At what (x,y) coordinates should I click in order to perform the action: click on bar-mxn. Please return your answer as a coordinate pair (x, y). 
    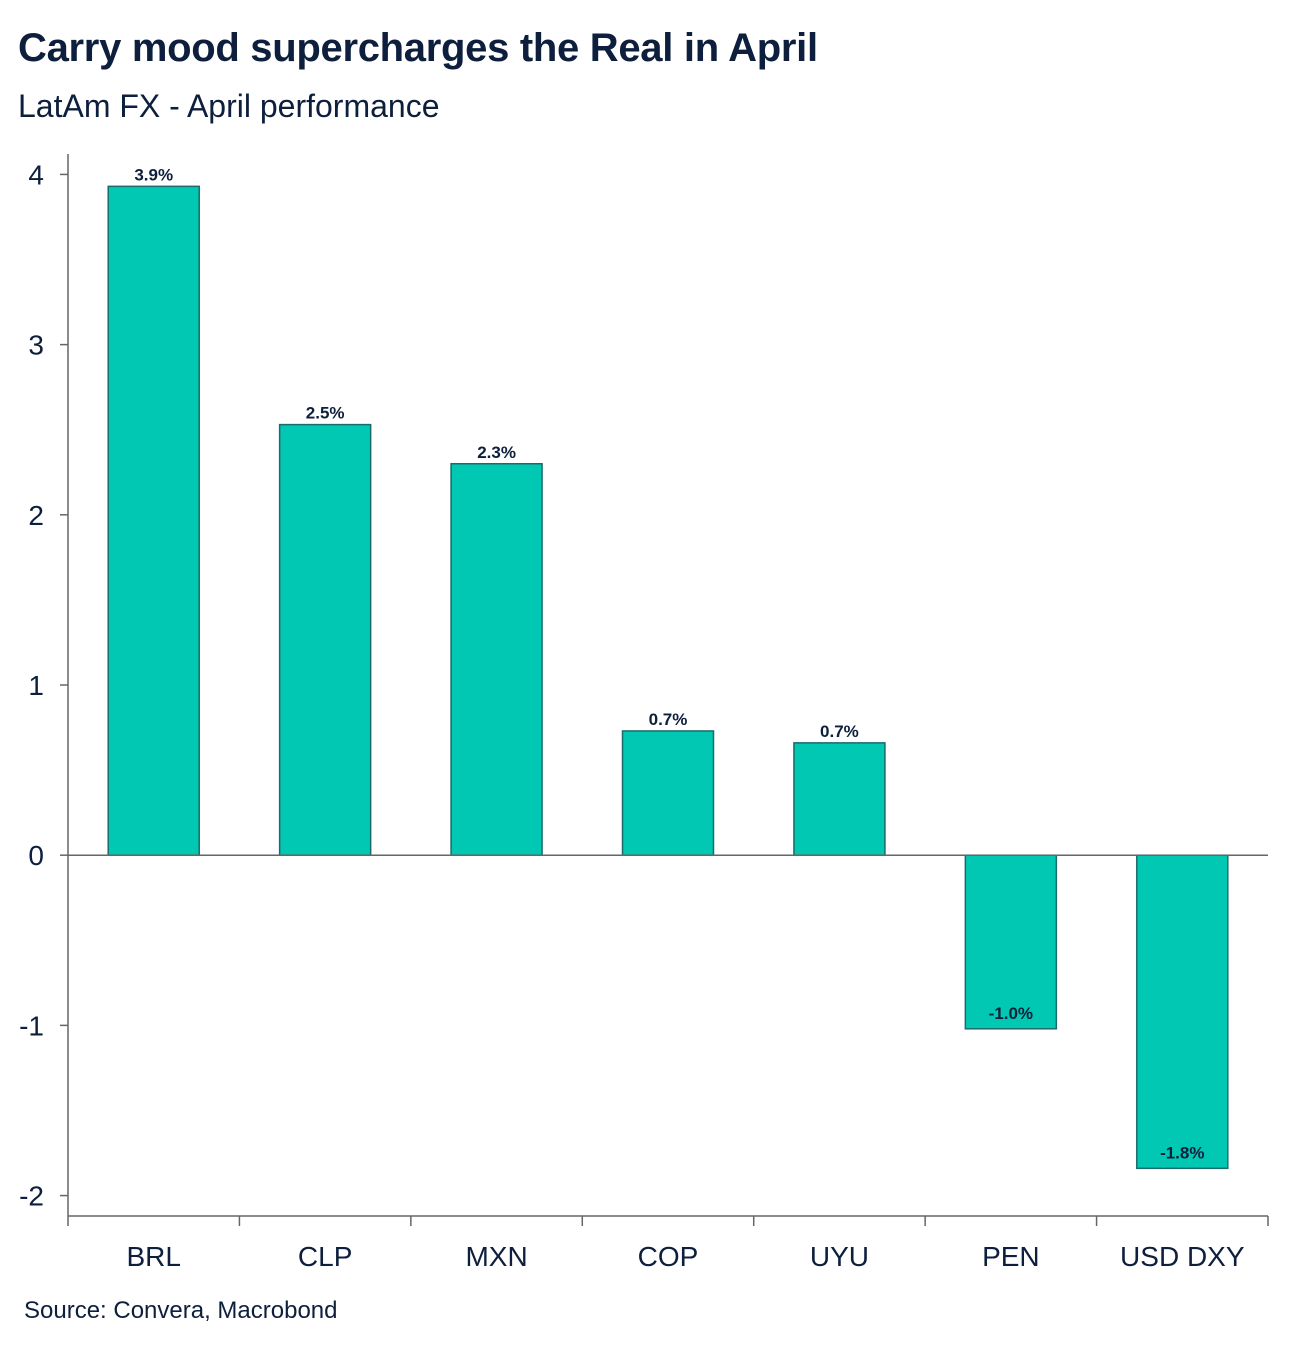
    Looking at the image, I should click on (496, 659).